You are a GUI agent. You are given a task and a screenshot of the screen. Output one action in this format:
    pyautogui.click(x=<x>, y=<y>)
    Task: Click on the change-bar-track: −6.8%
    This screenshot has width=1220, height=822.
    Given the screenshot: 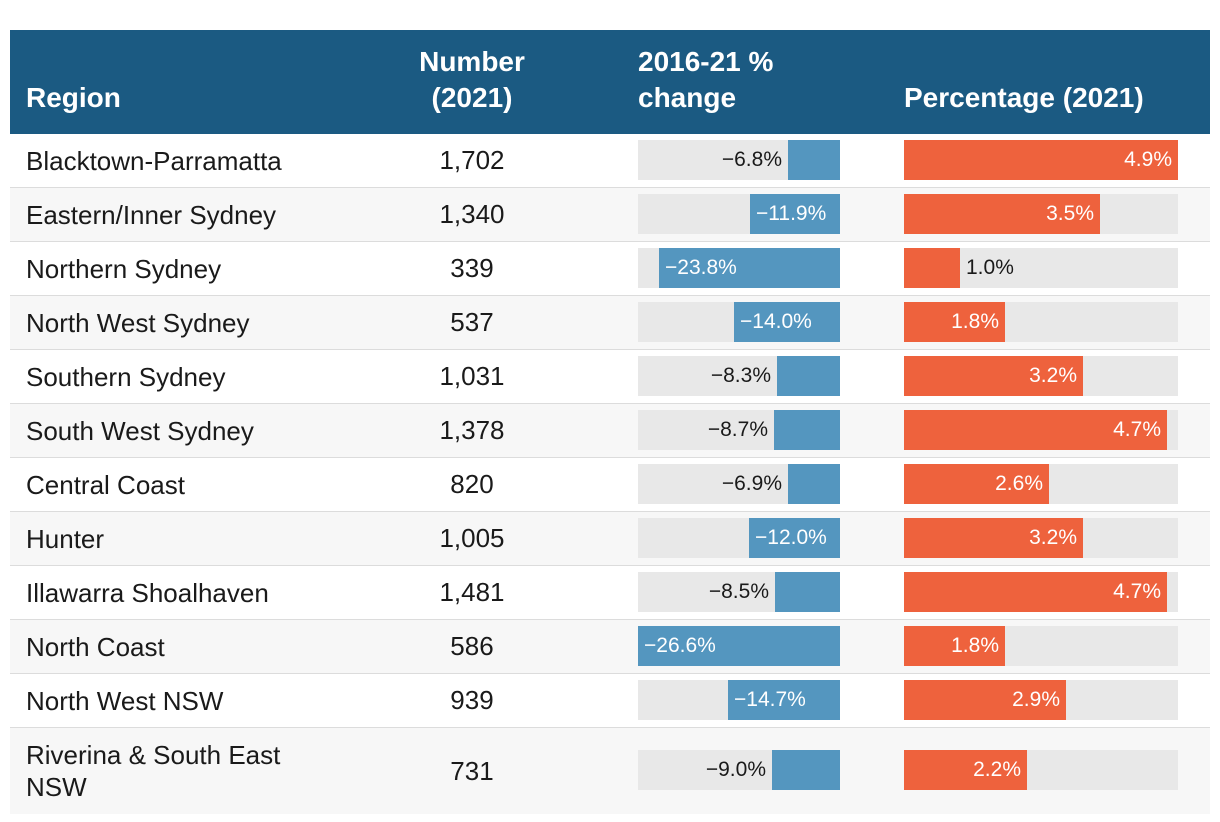 What is the action you would take?
    pyautogui.click(x=739, y=160)
    